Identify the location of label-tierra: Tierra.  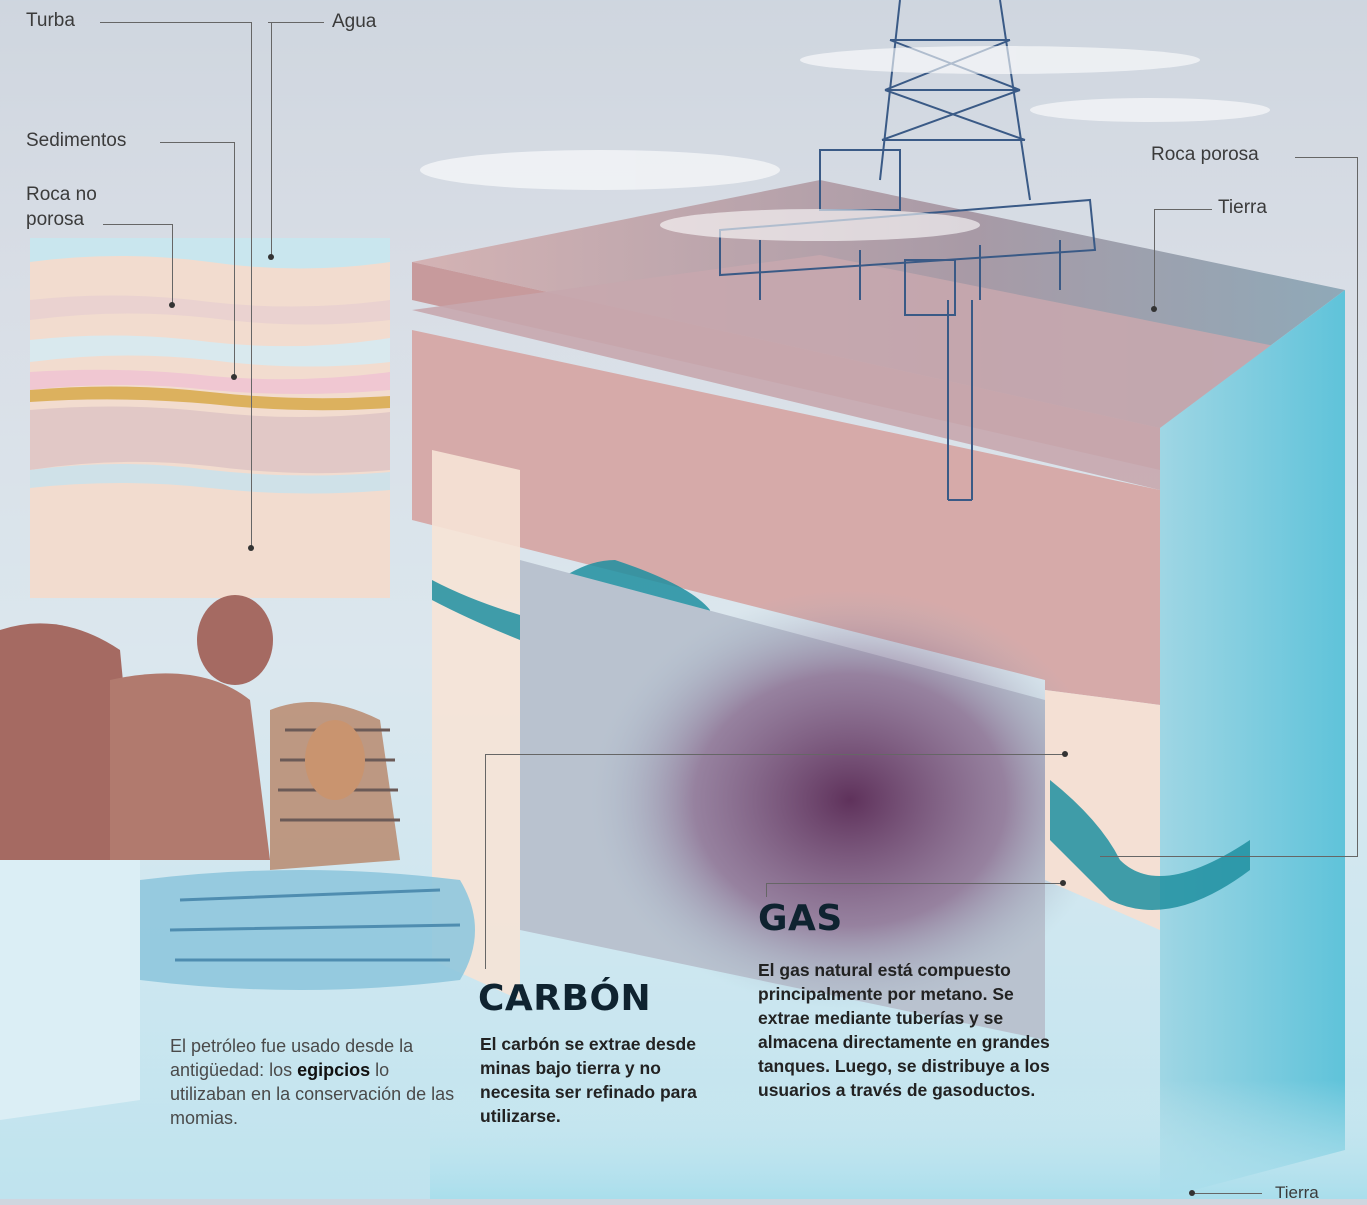
(1242, 207).